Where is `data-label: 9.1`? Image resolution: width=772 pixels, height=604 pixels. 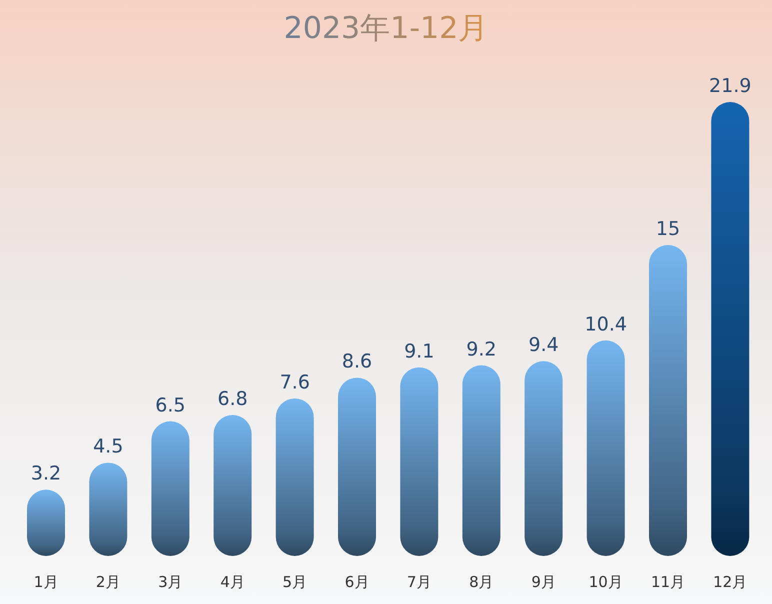 data-label: 9.1 is located at coordinates (419, 351).